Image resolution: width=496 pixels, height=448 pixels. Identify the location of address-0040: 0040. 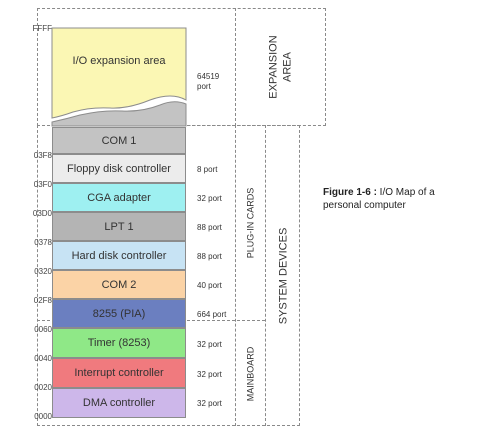
(43, 358).